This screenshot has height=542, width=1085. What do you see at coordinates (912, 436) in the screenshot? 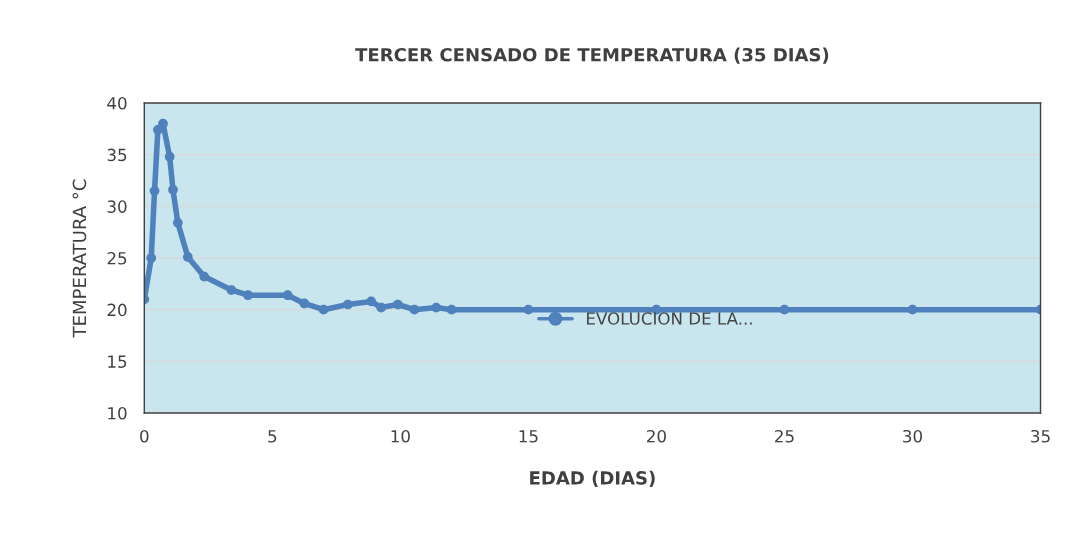
I see `x-tick-label: 30` at bounding box center [912, 436].